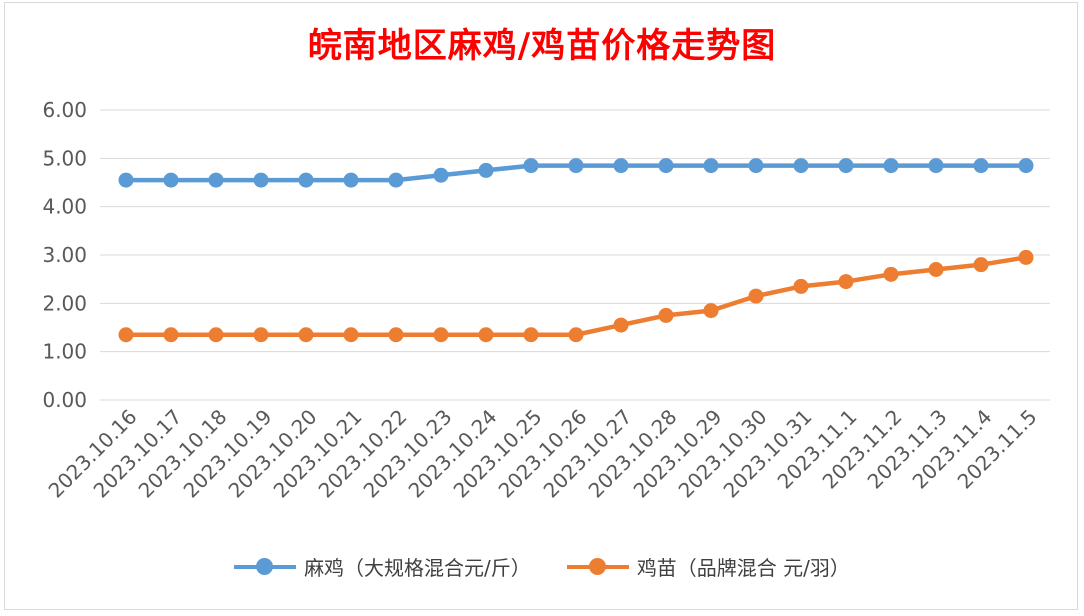 Image resolution: width=1084 pixels, height=616 pixels. What do you see at coordinates (64, 207) in the screenshot?
I see `y-tick-label: 4.00` at bounding box center [64, 207].